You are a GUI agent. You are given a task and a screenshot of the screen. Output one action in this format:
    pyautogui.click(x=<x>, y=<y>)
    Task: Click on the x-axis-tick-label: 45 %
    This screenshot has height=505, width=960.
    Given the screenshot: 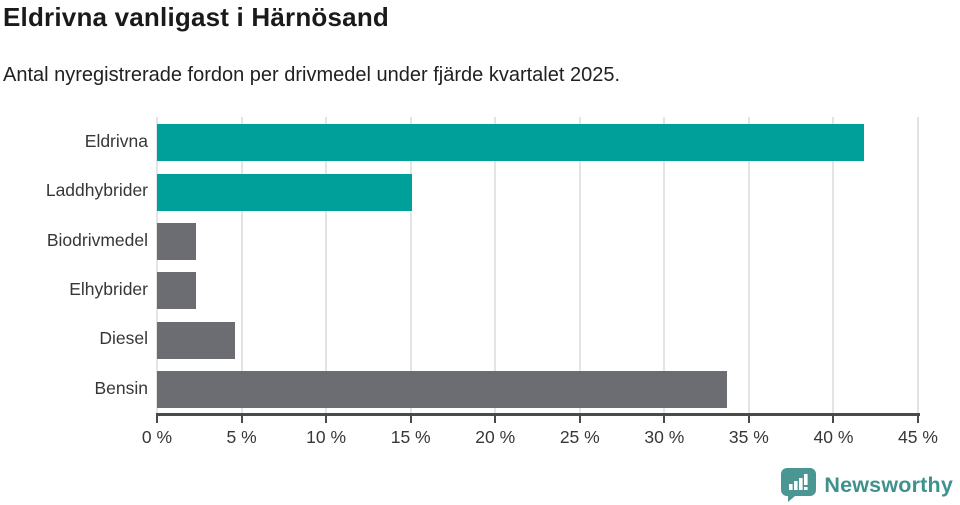 What is the action you would take?
    pyautogui.click(x=918, y=437)
    